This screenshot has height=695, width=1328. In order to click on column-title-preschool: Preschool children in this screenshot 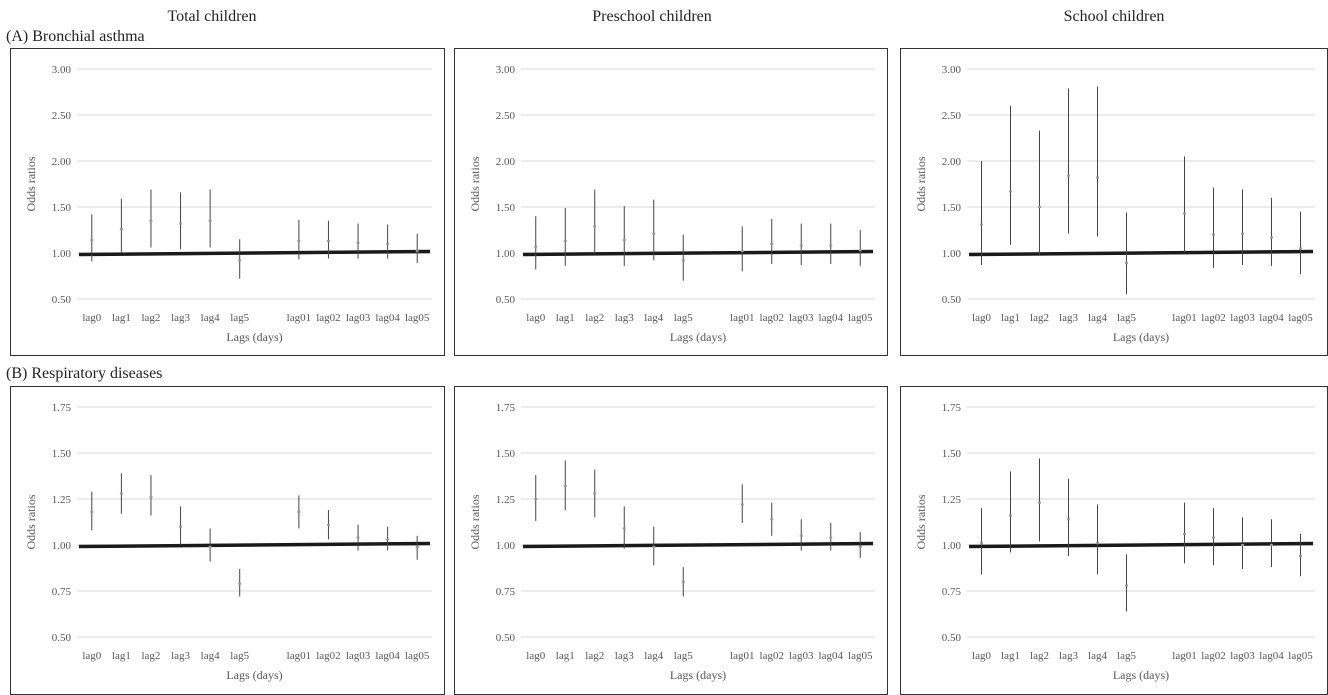, I will do `click(652, 16)`.